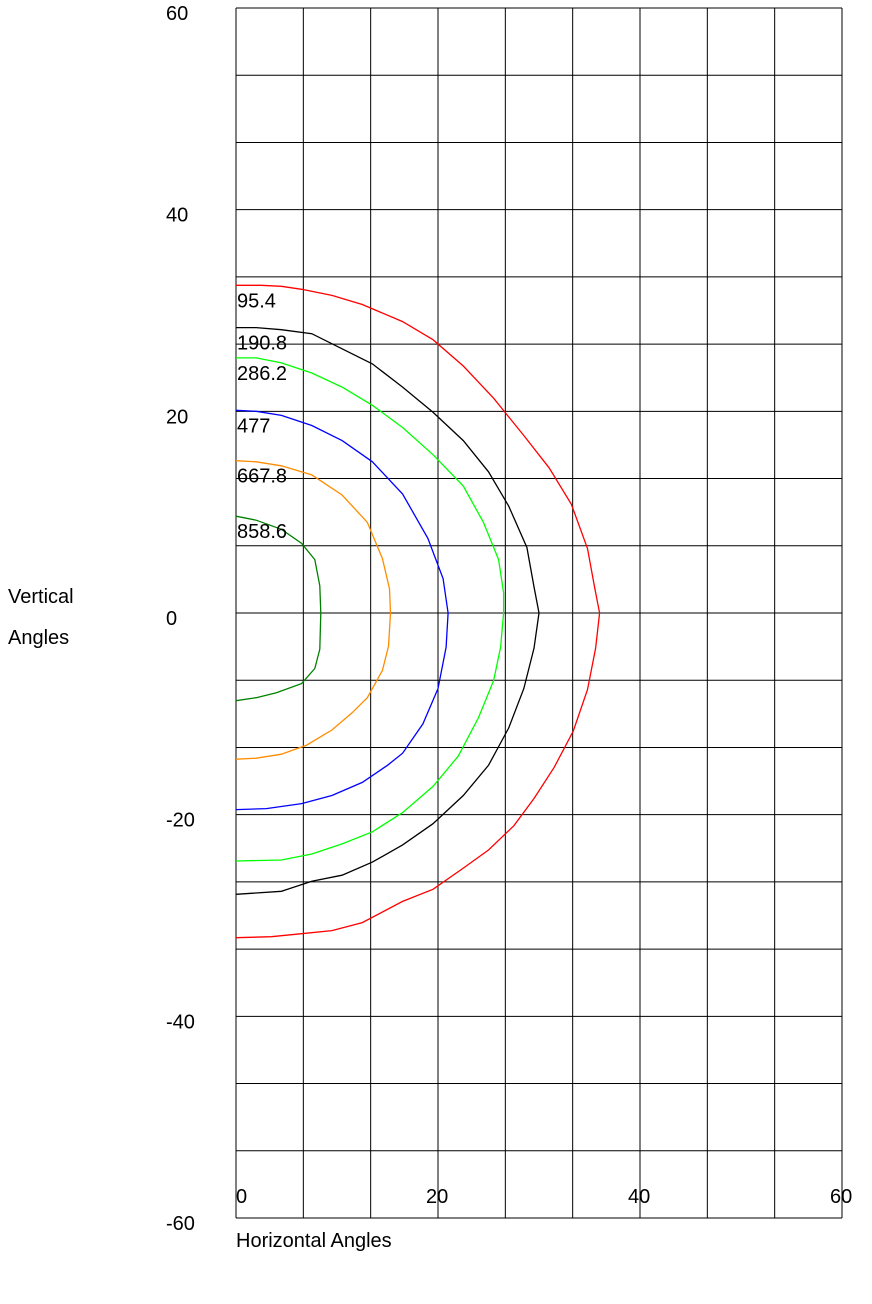  What do you see at coordinates (314, 1241) in the screenshot?
I see `x-axis-title: Horizontal Angles` at bounding box center [314, 1241].